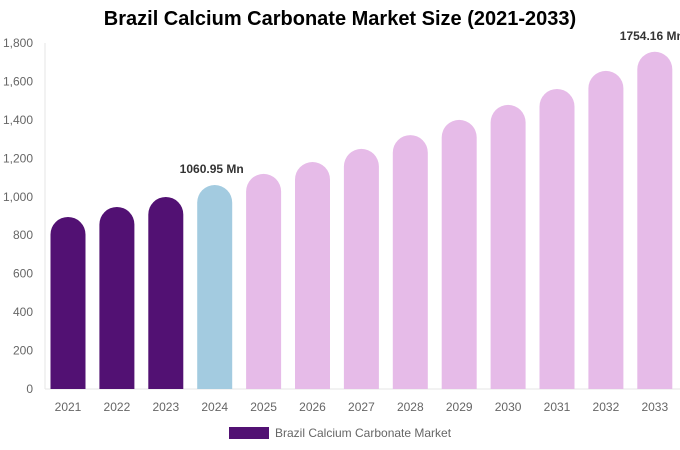 The height and width of the screenshot is (450, 680). I want to click on legend-swatch, so click(249, 433).